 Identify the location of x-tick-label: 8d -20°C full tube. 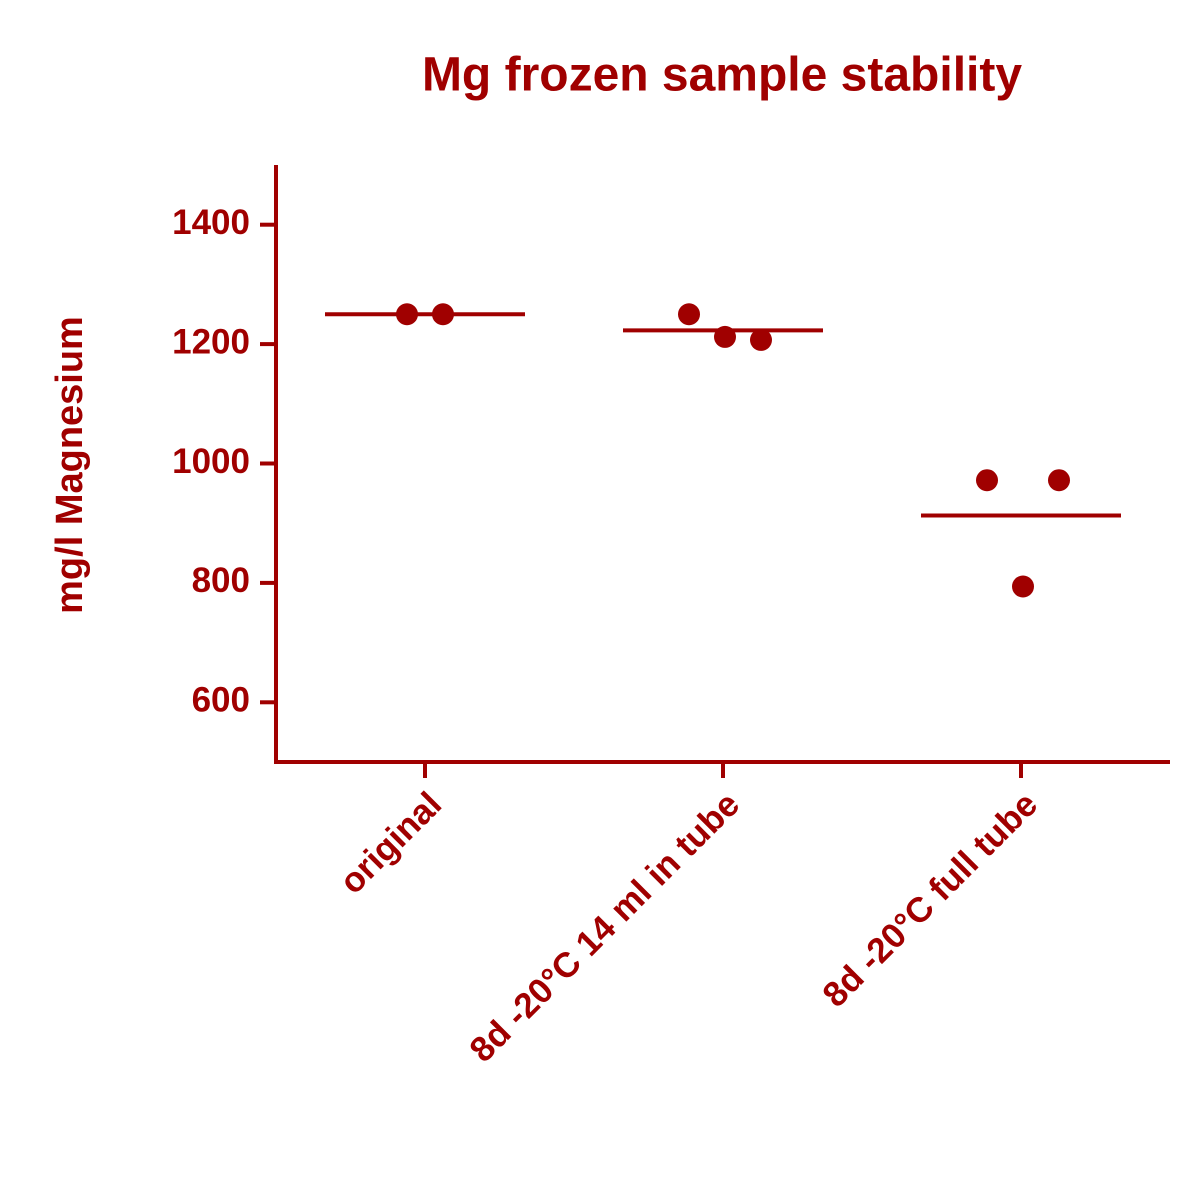
(930, 900).